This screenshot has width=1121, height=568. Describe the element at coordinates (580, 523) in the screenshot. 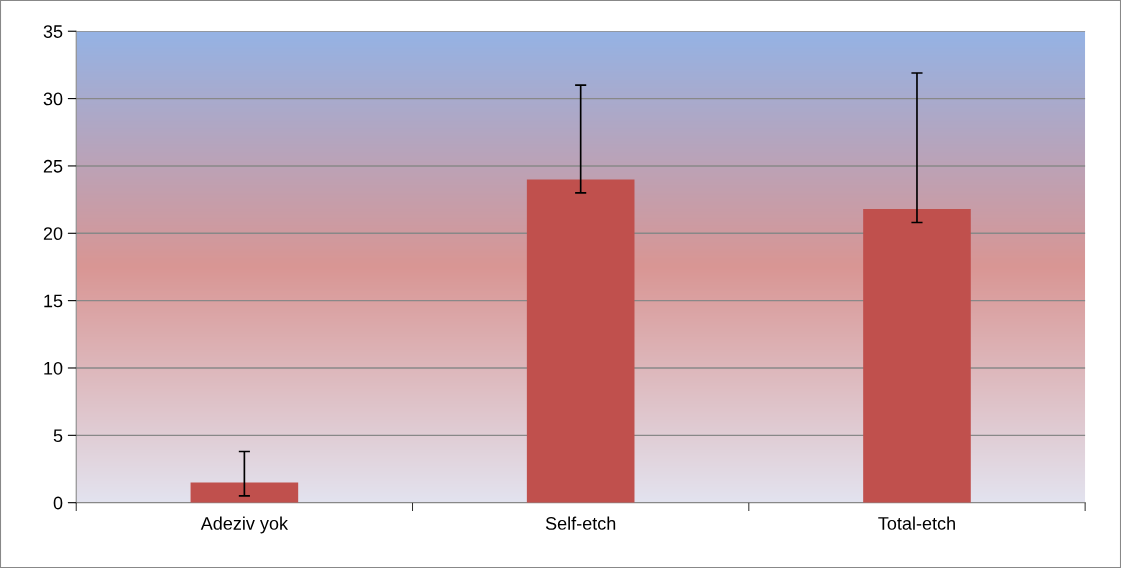

I see `x-tick-label: Self-etch` at that location.